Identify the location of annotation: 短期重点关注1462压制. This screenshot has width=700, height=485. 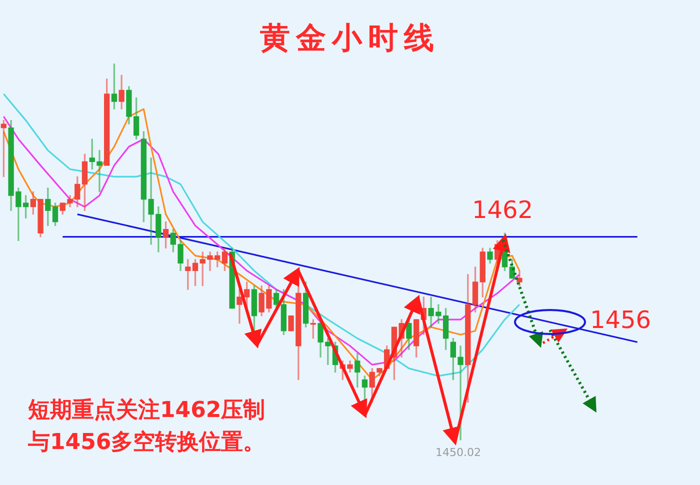
(147, 411).